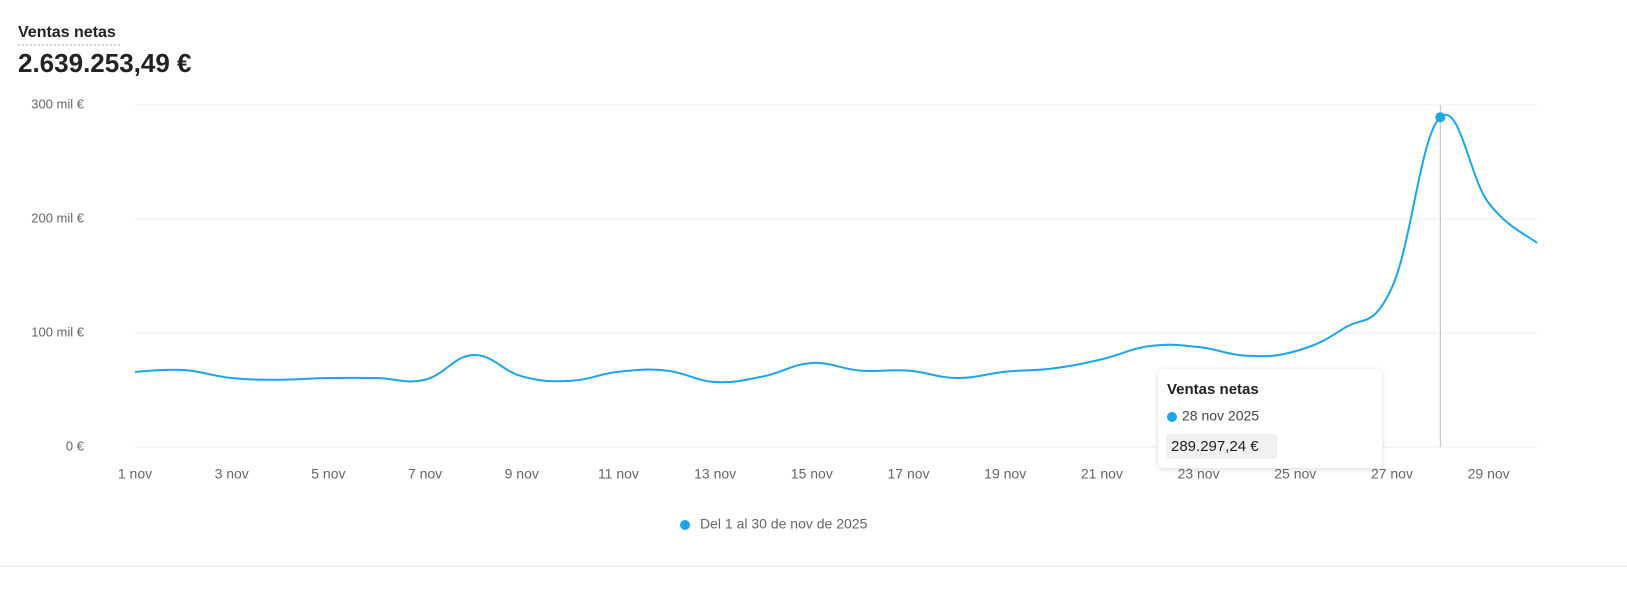 The width and height of the screenshot is (1627, 593). I want to click on legend-label: Del 1 al 30 de nov de 2025, so click(784, 524).